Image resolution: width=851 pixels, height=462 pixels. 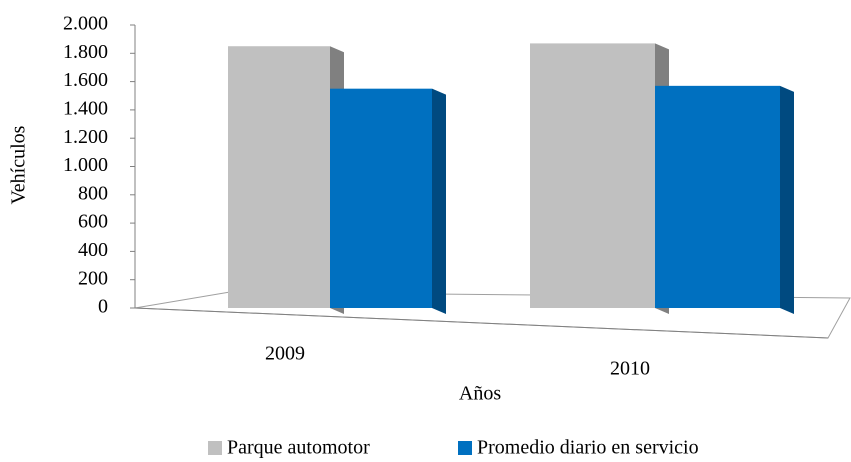 What do you see at coordinates (588, 448) in the screenshot?
I see `legend-label: Promedio diario en servicio` at bounding box center [588, 448].